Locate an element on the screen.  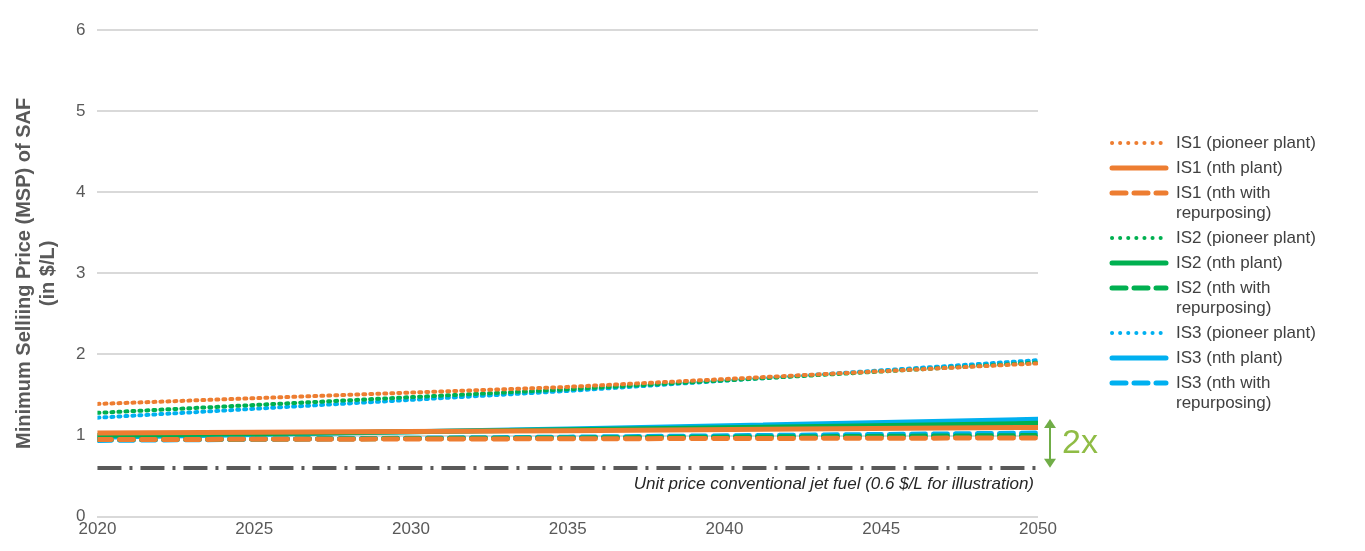
legend-label: IS3 (pioneer plant) is located at coordinates (1246, 333).